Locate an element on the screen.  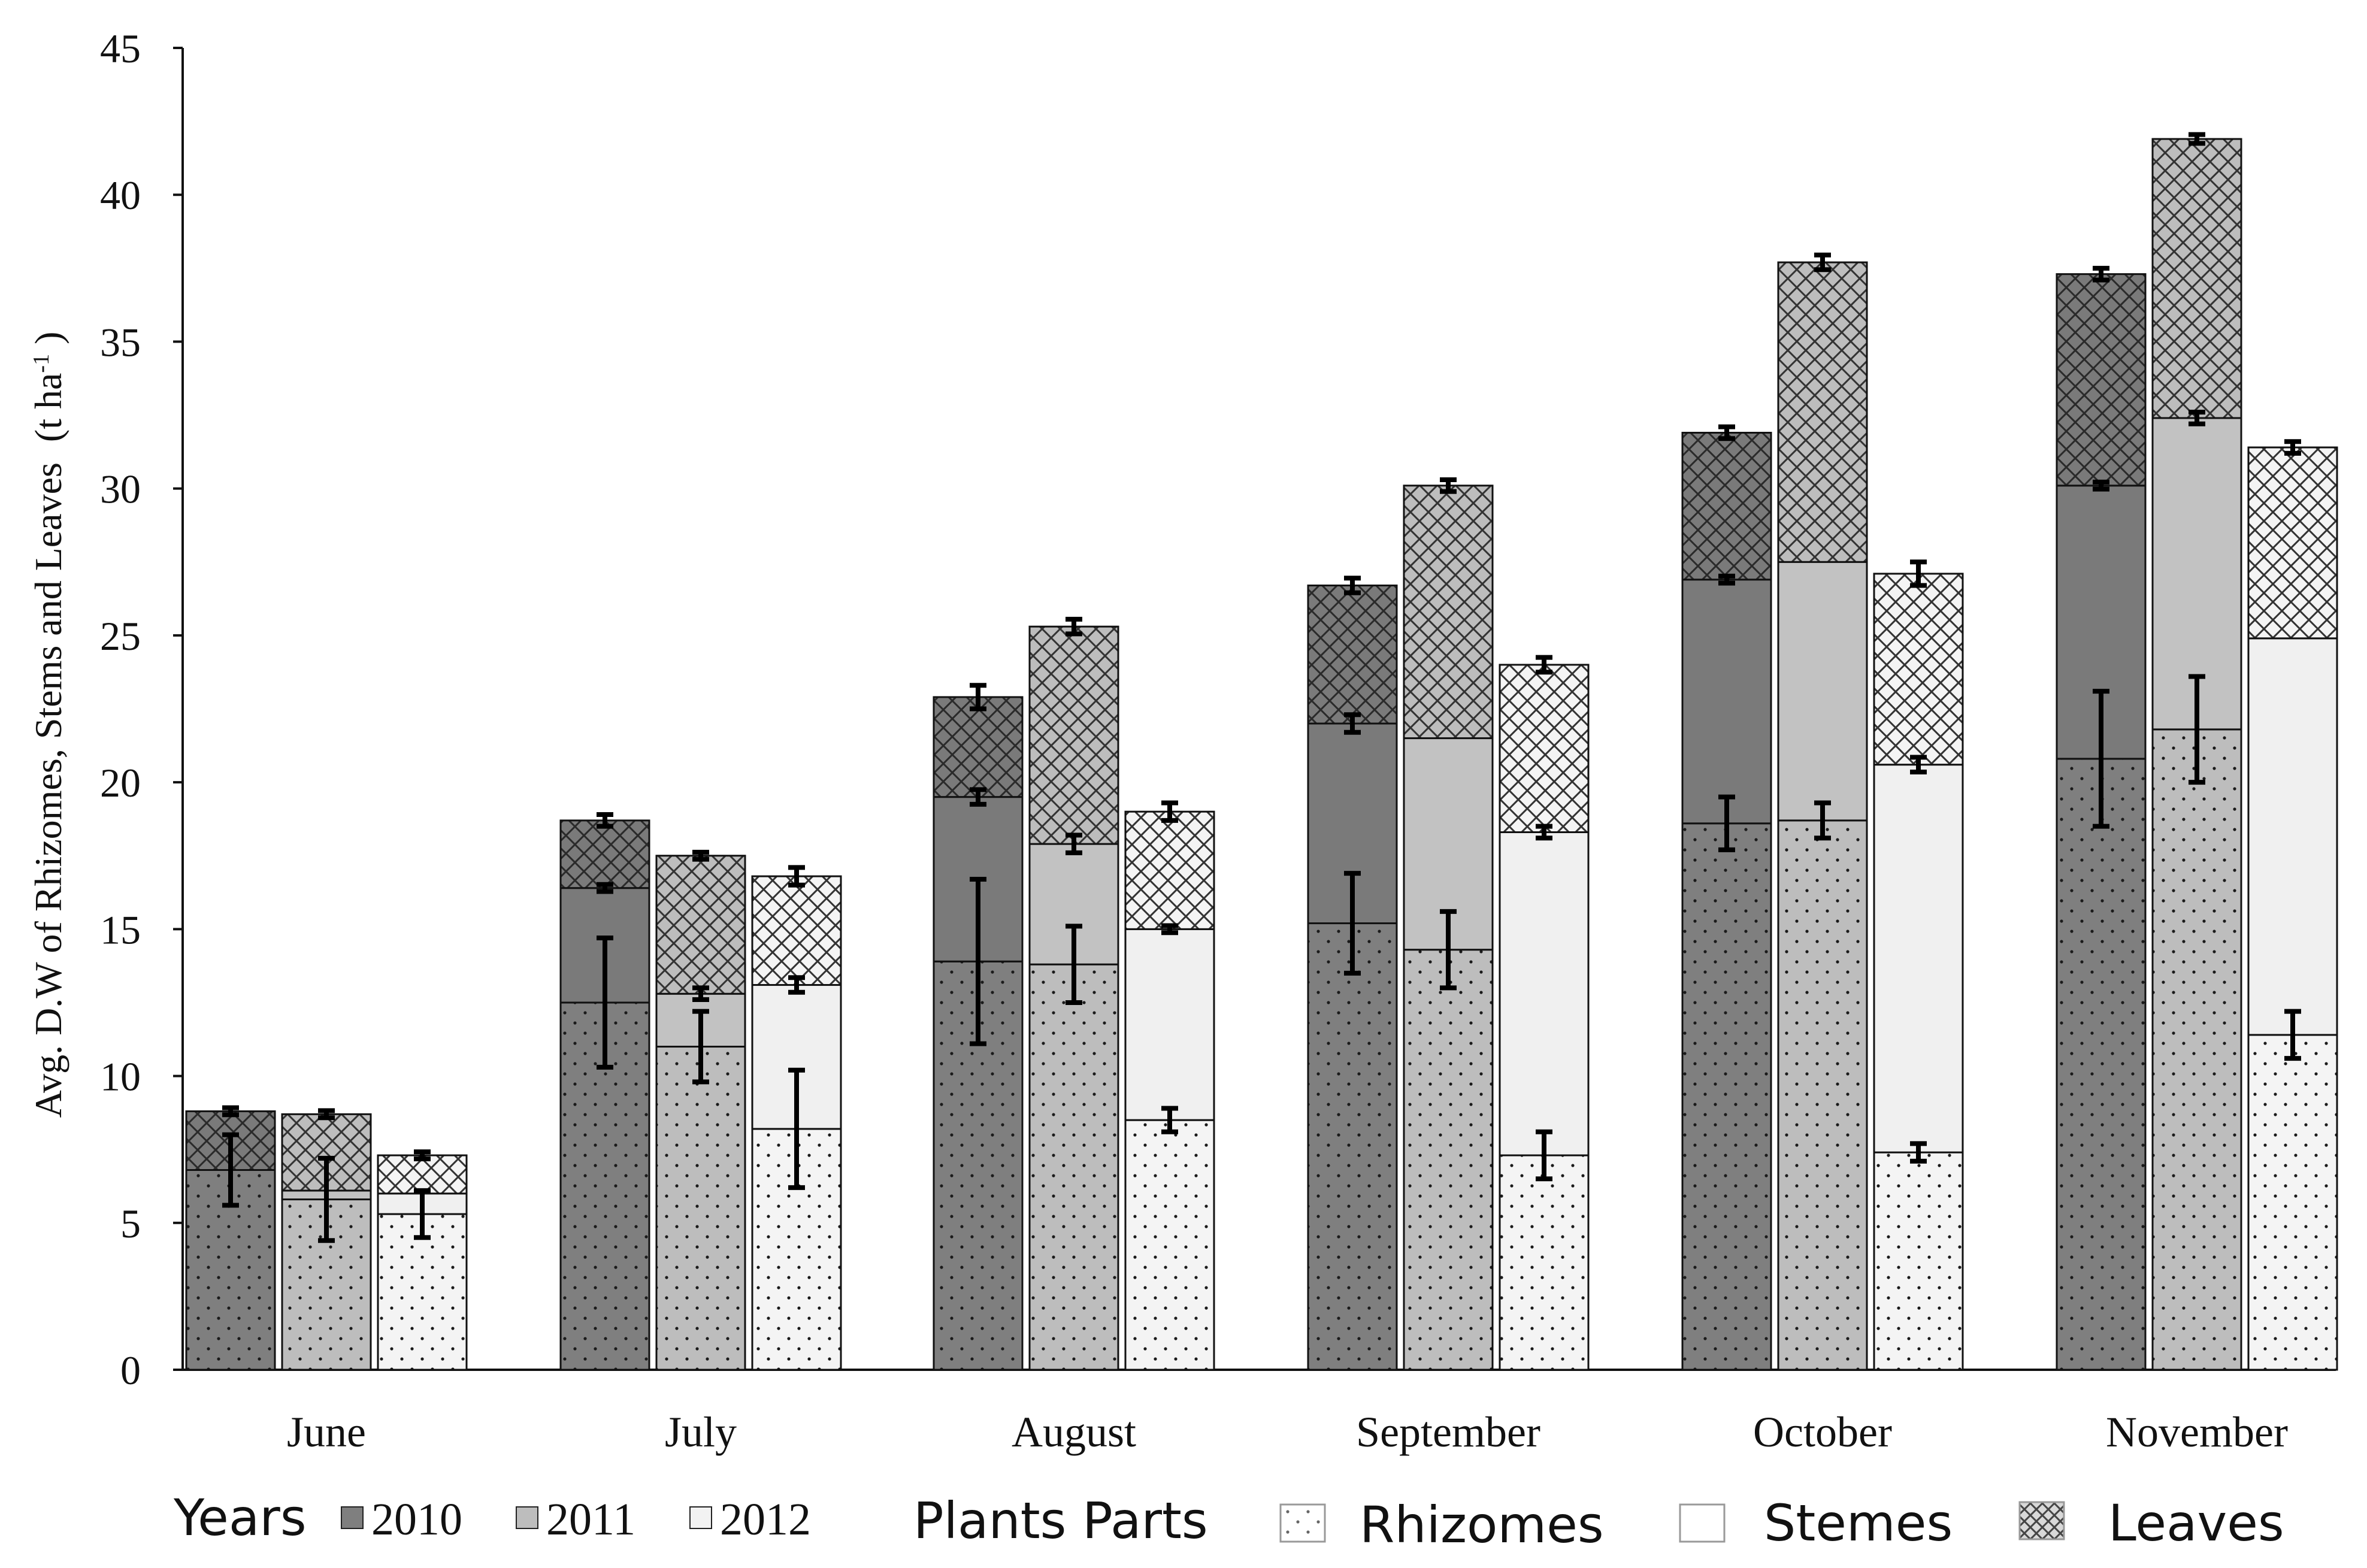
legend-label-leaves: Leaves is located at coordinates (2196, 1523).